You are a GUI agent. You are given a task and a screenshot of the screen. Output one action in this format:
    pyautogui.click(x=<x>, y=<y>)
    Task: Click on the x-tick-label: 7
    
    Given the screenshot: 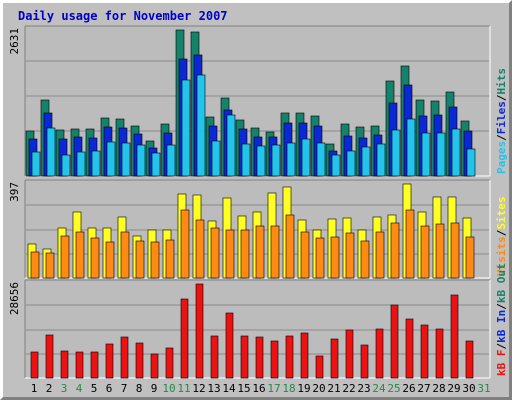 What is the action you would take?
    pyautogui.click(x=124, y=388)
    